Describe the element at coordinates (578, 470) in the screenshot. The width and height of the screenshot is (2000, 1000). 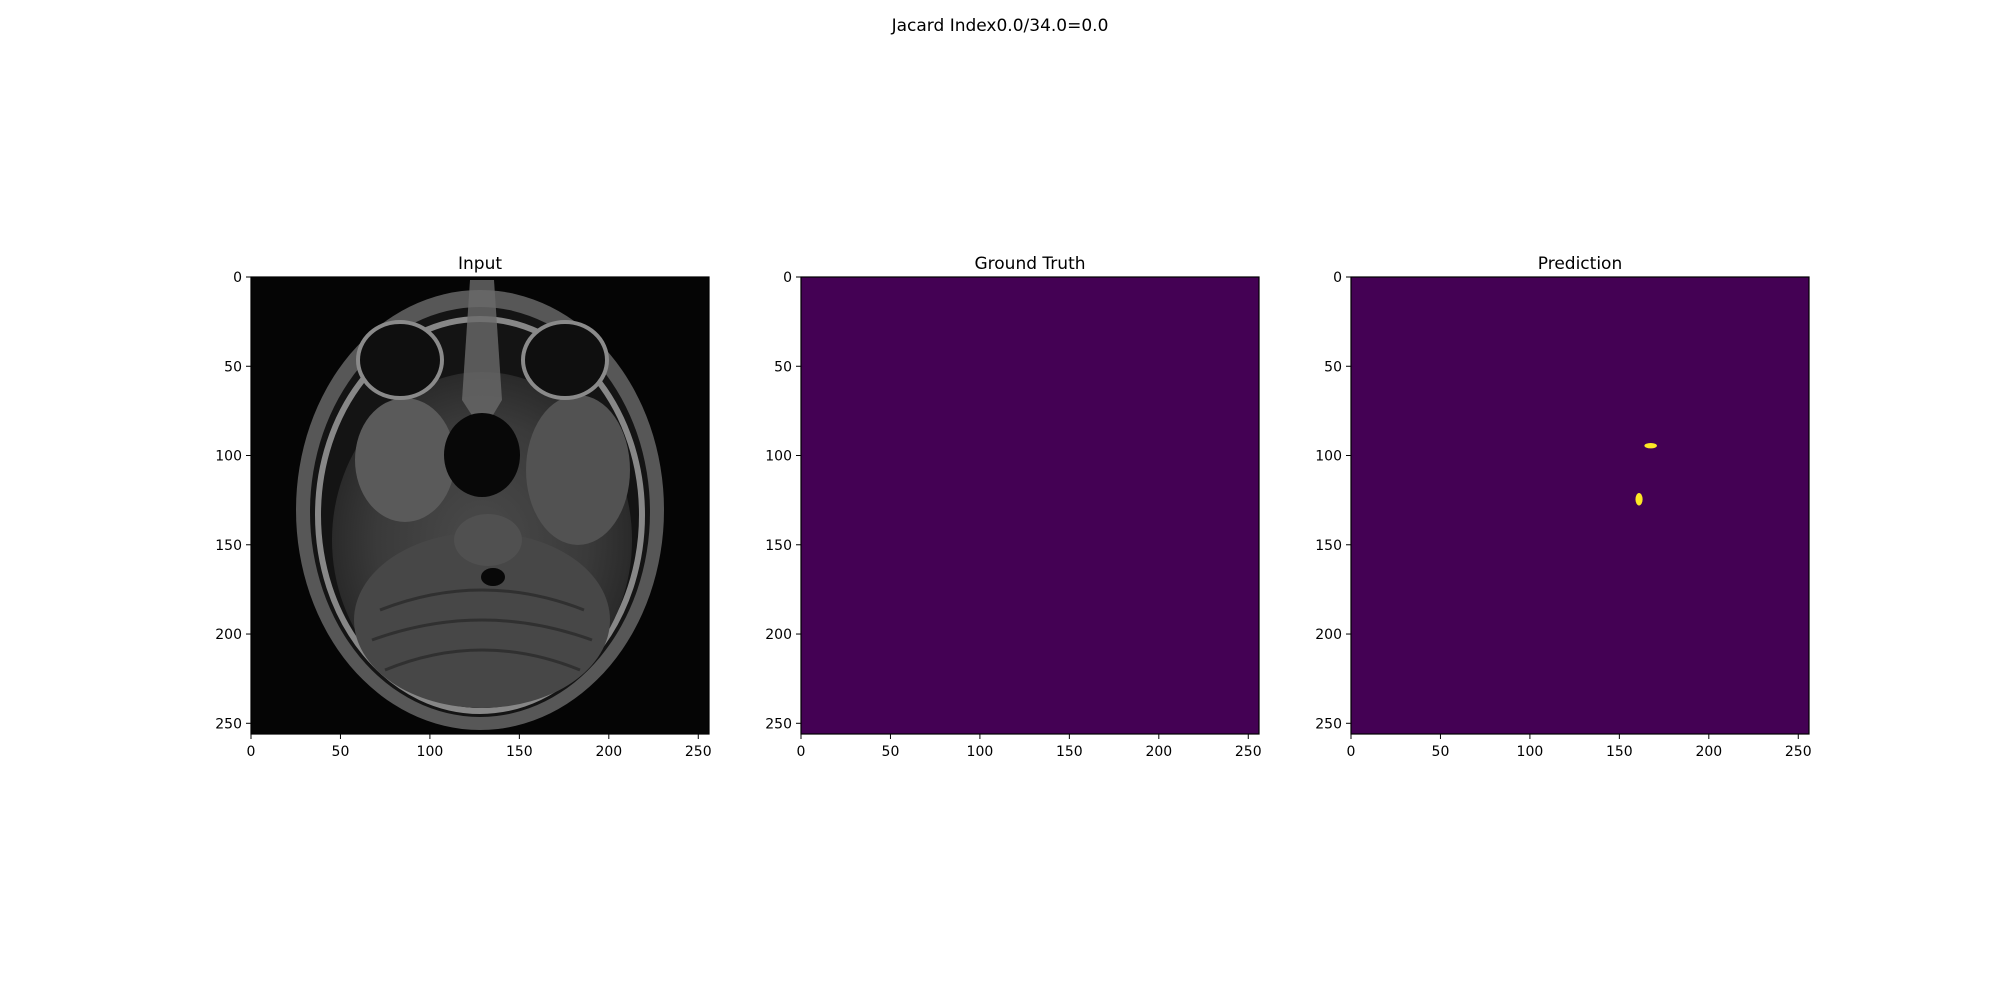
I see `right-temporal-lobe` at that location.